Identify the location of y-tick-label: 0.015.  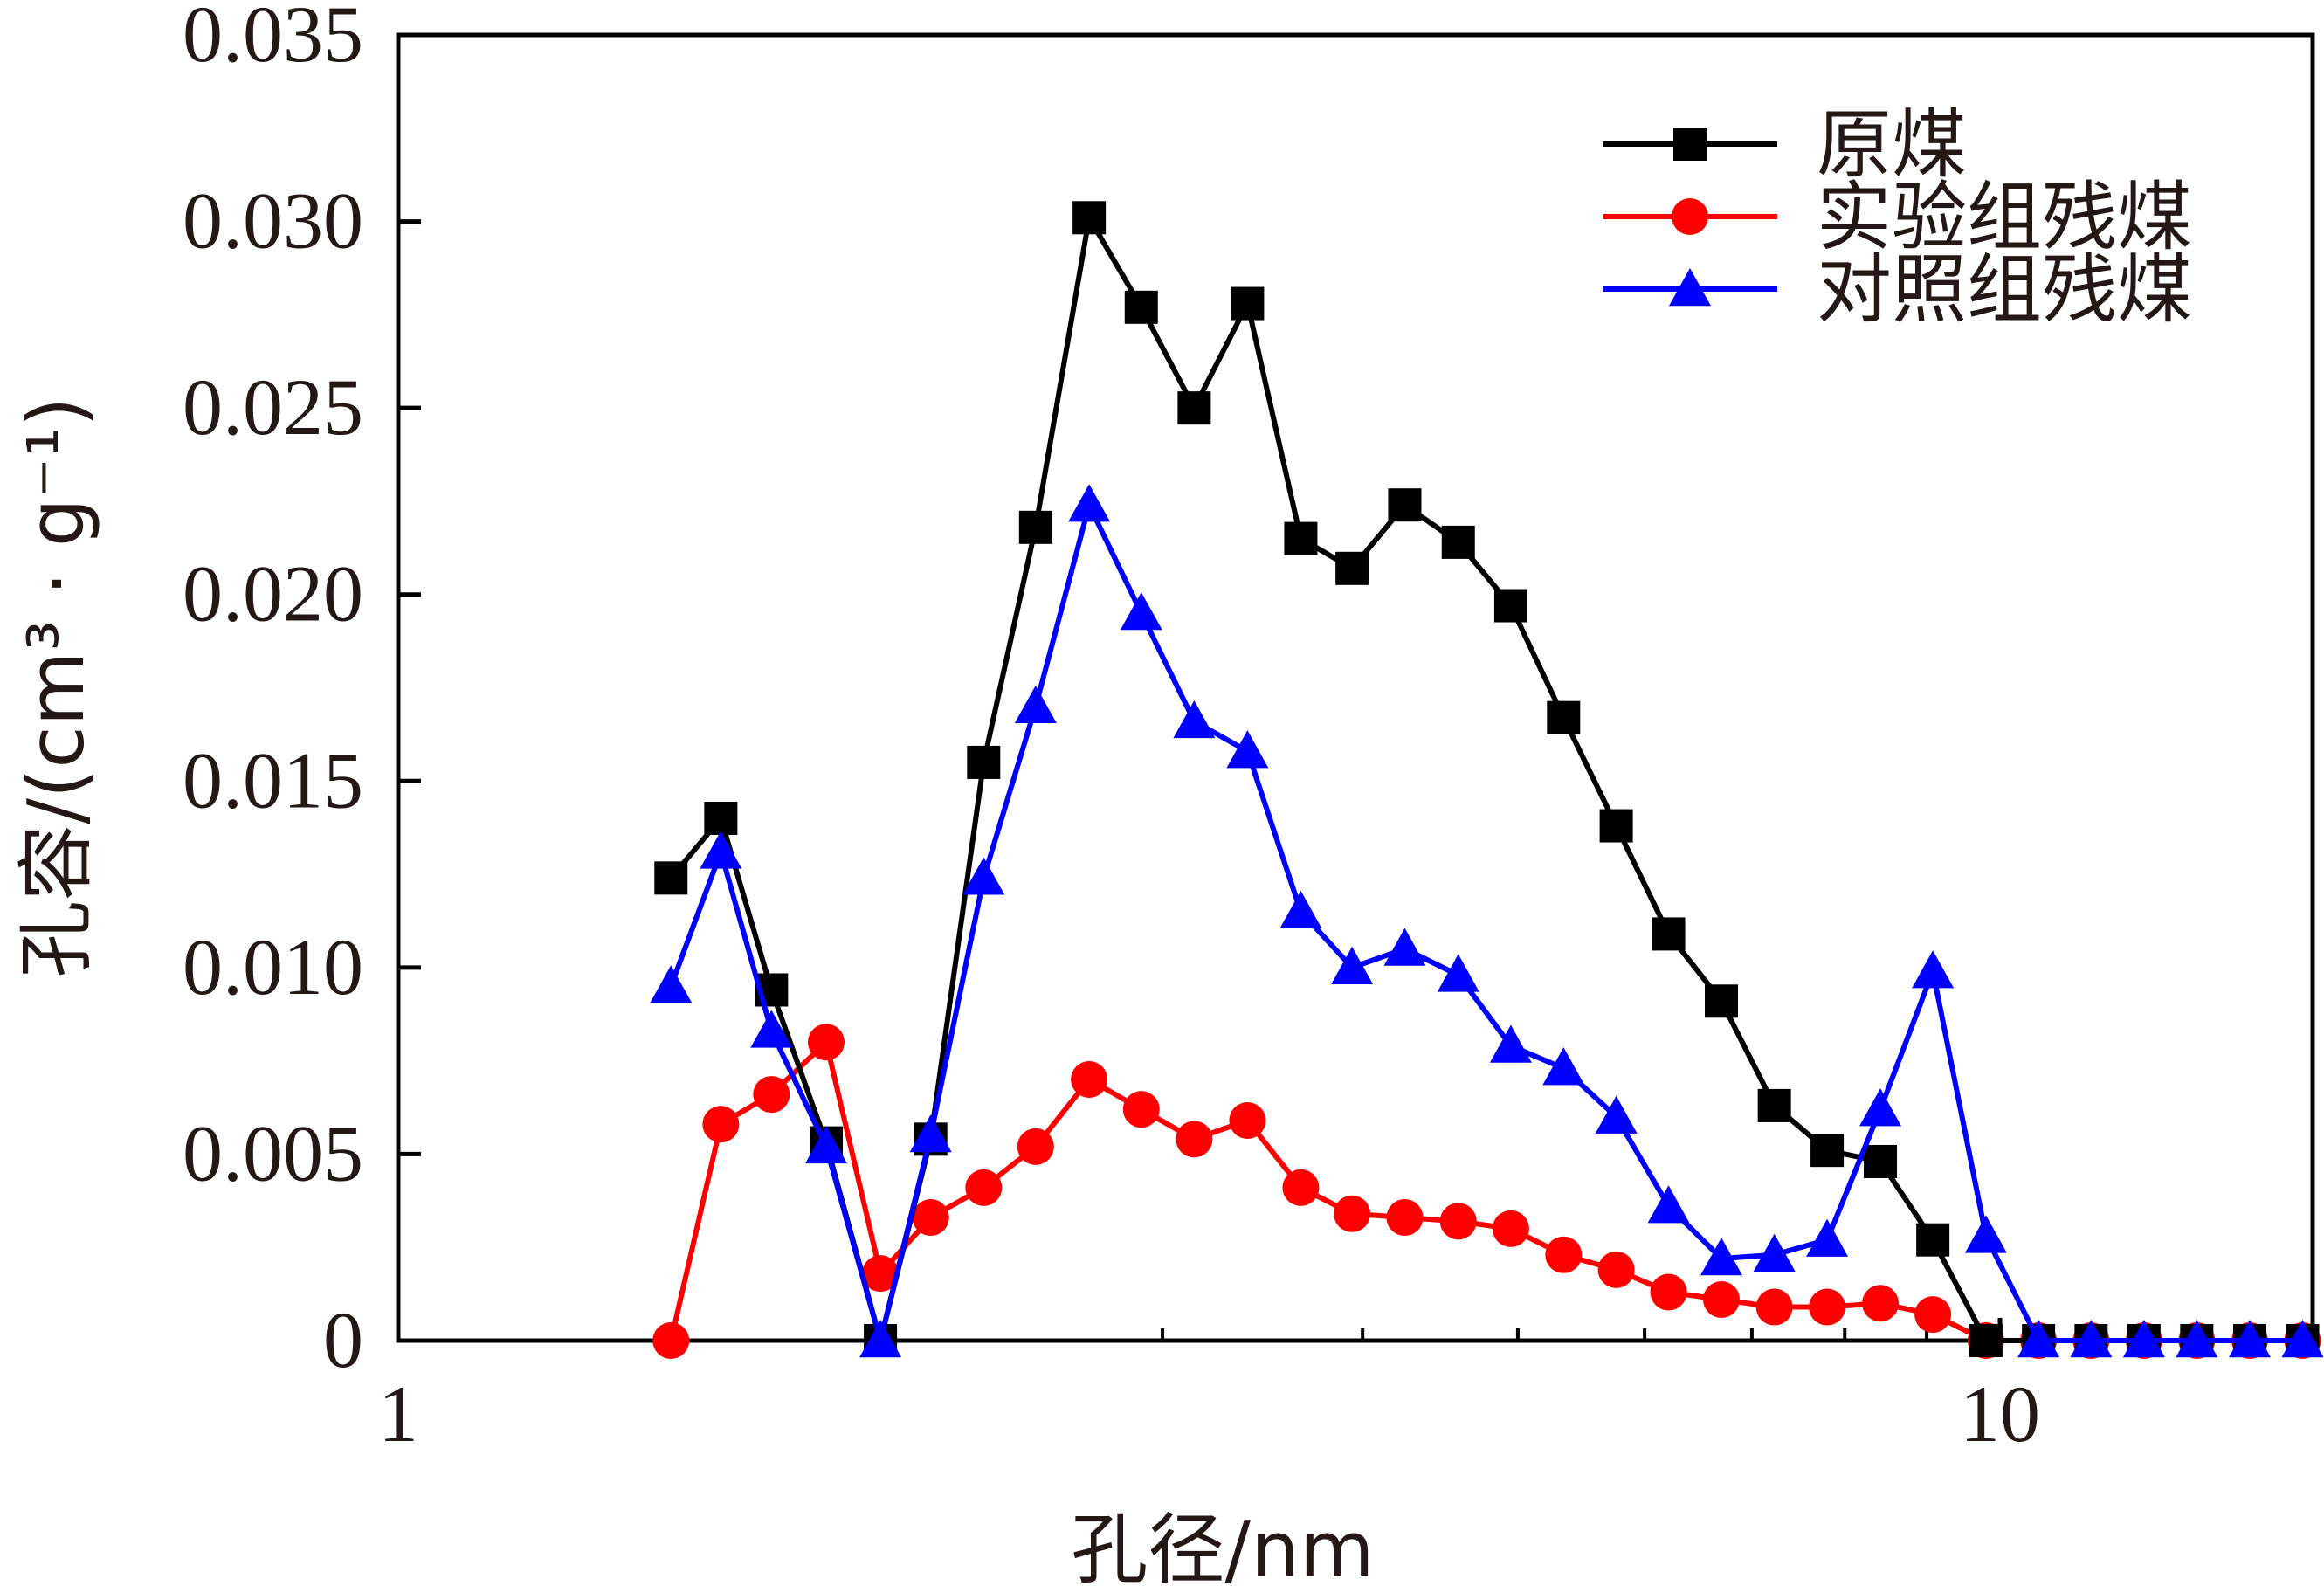
(273, 779).